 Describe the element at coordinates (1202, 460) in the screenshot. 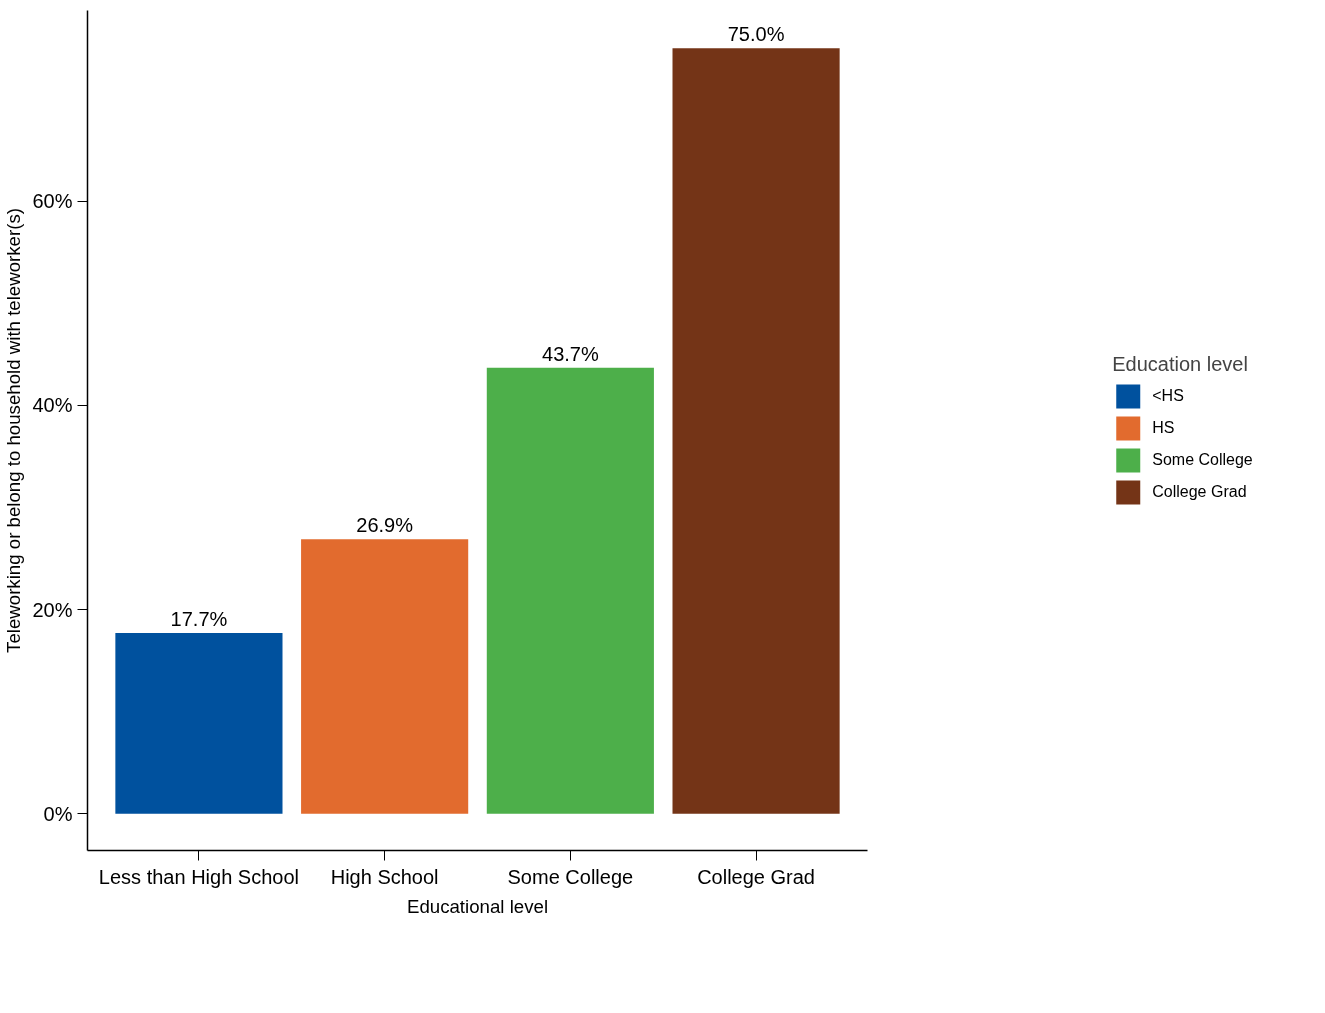

I see `legend-label: Some College` at that location.